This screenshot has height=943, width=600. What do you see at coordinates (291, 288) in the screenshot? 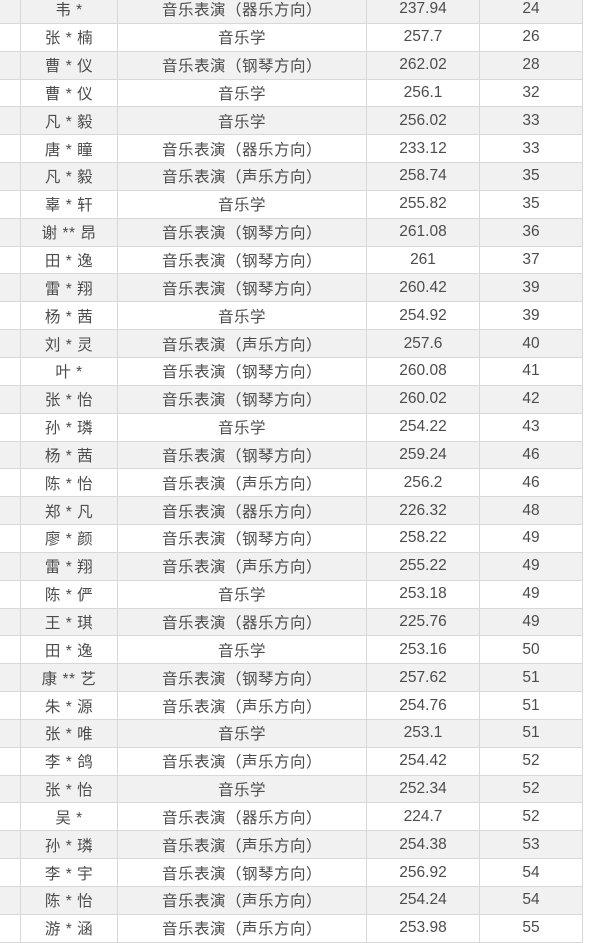
I see `table-row: 雷 * 翔 音乐表演（钢琴方向） 260.42 39` at bounding box center [291, 288].